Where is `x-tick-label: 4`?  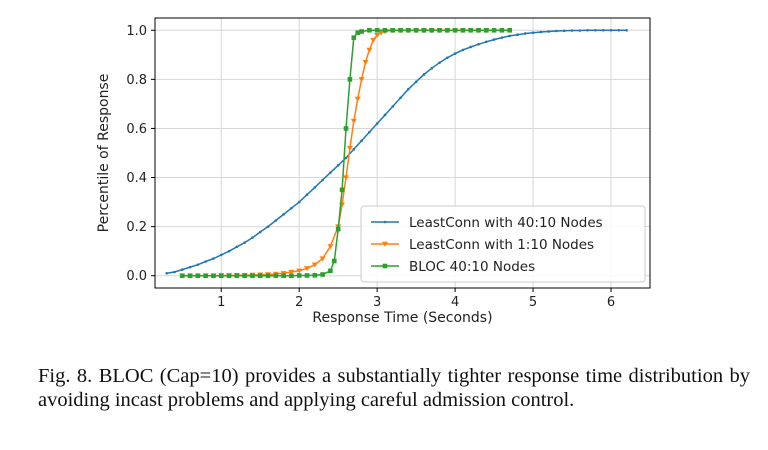
x-tick-label: 4 is located at coordinates (455, 302).